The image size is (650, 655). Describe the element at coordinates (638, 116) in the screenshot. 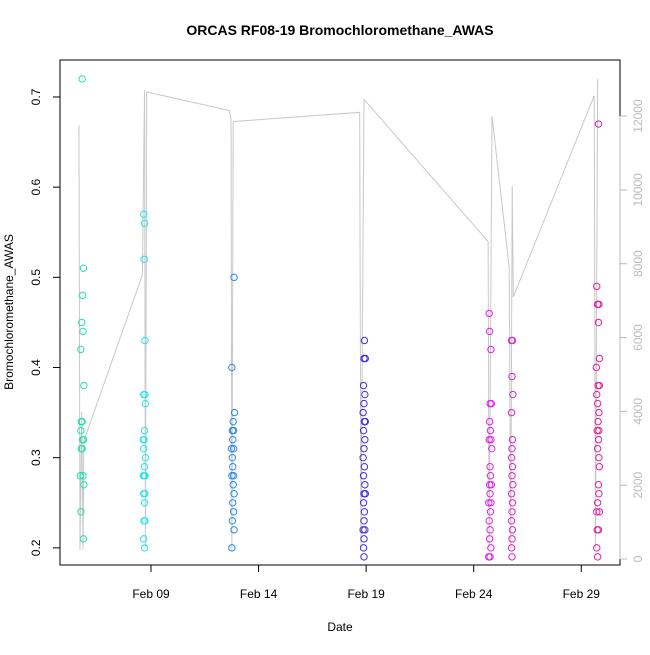

I see `y2-tick-label: 12000` at that location.